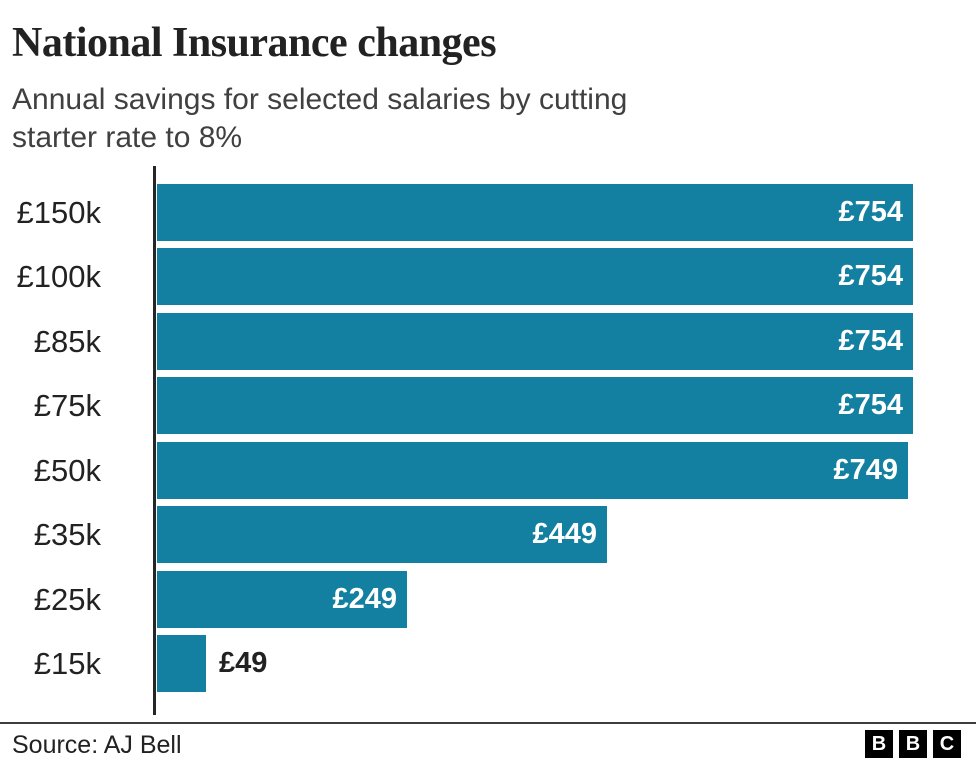  Describe the element at coordinates (58, 276) in the screenshot. I see `category-label: £100k` at that location.